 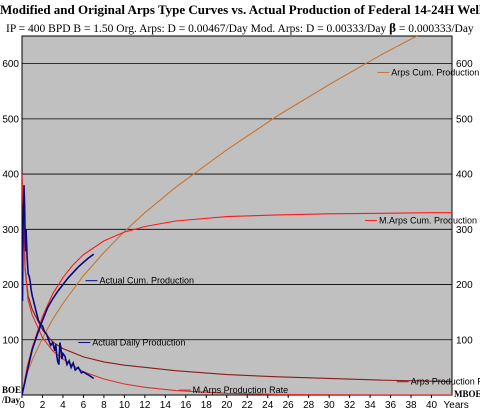 What do you see at coordinates (227, 405) in the screenshot?
I see `x-tick-label: 20` at bounding box center [227, 405].